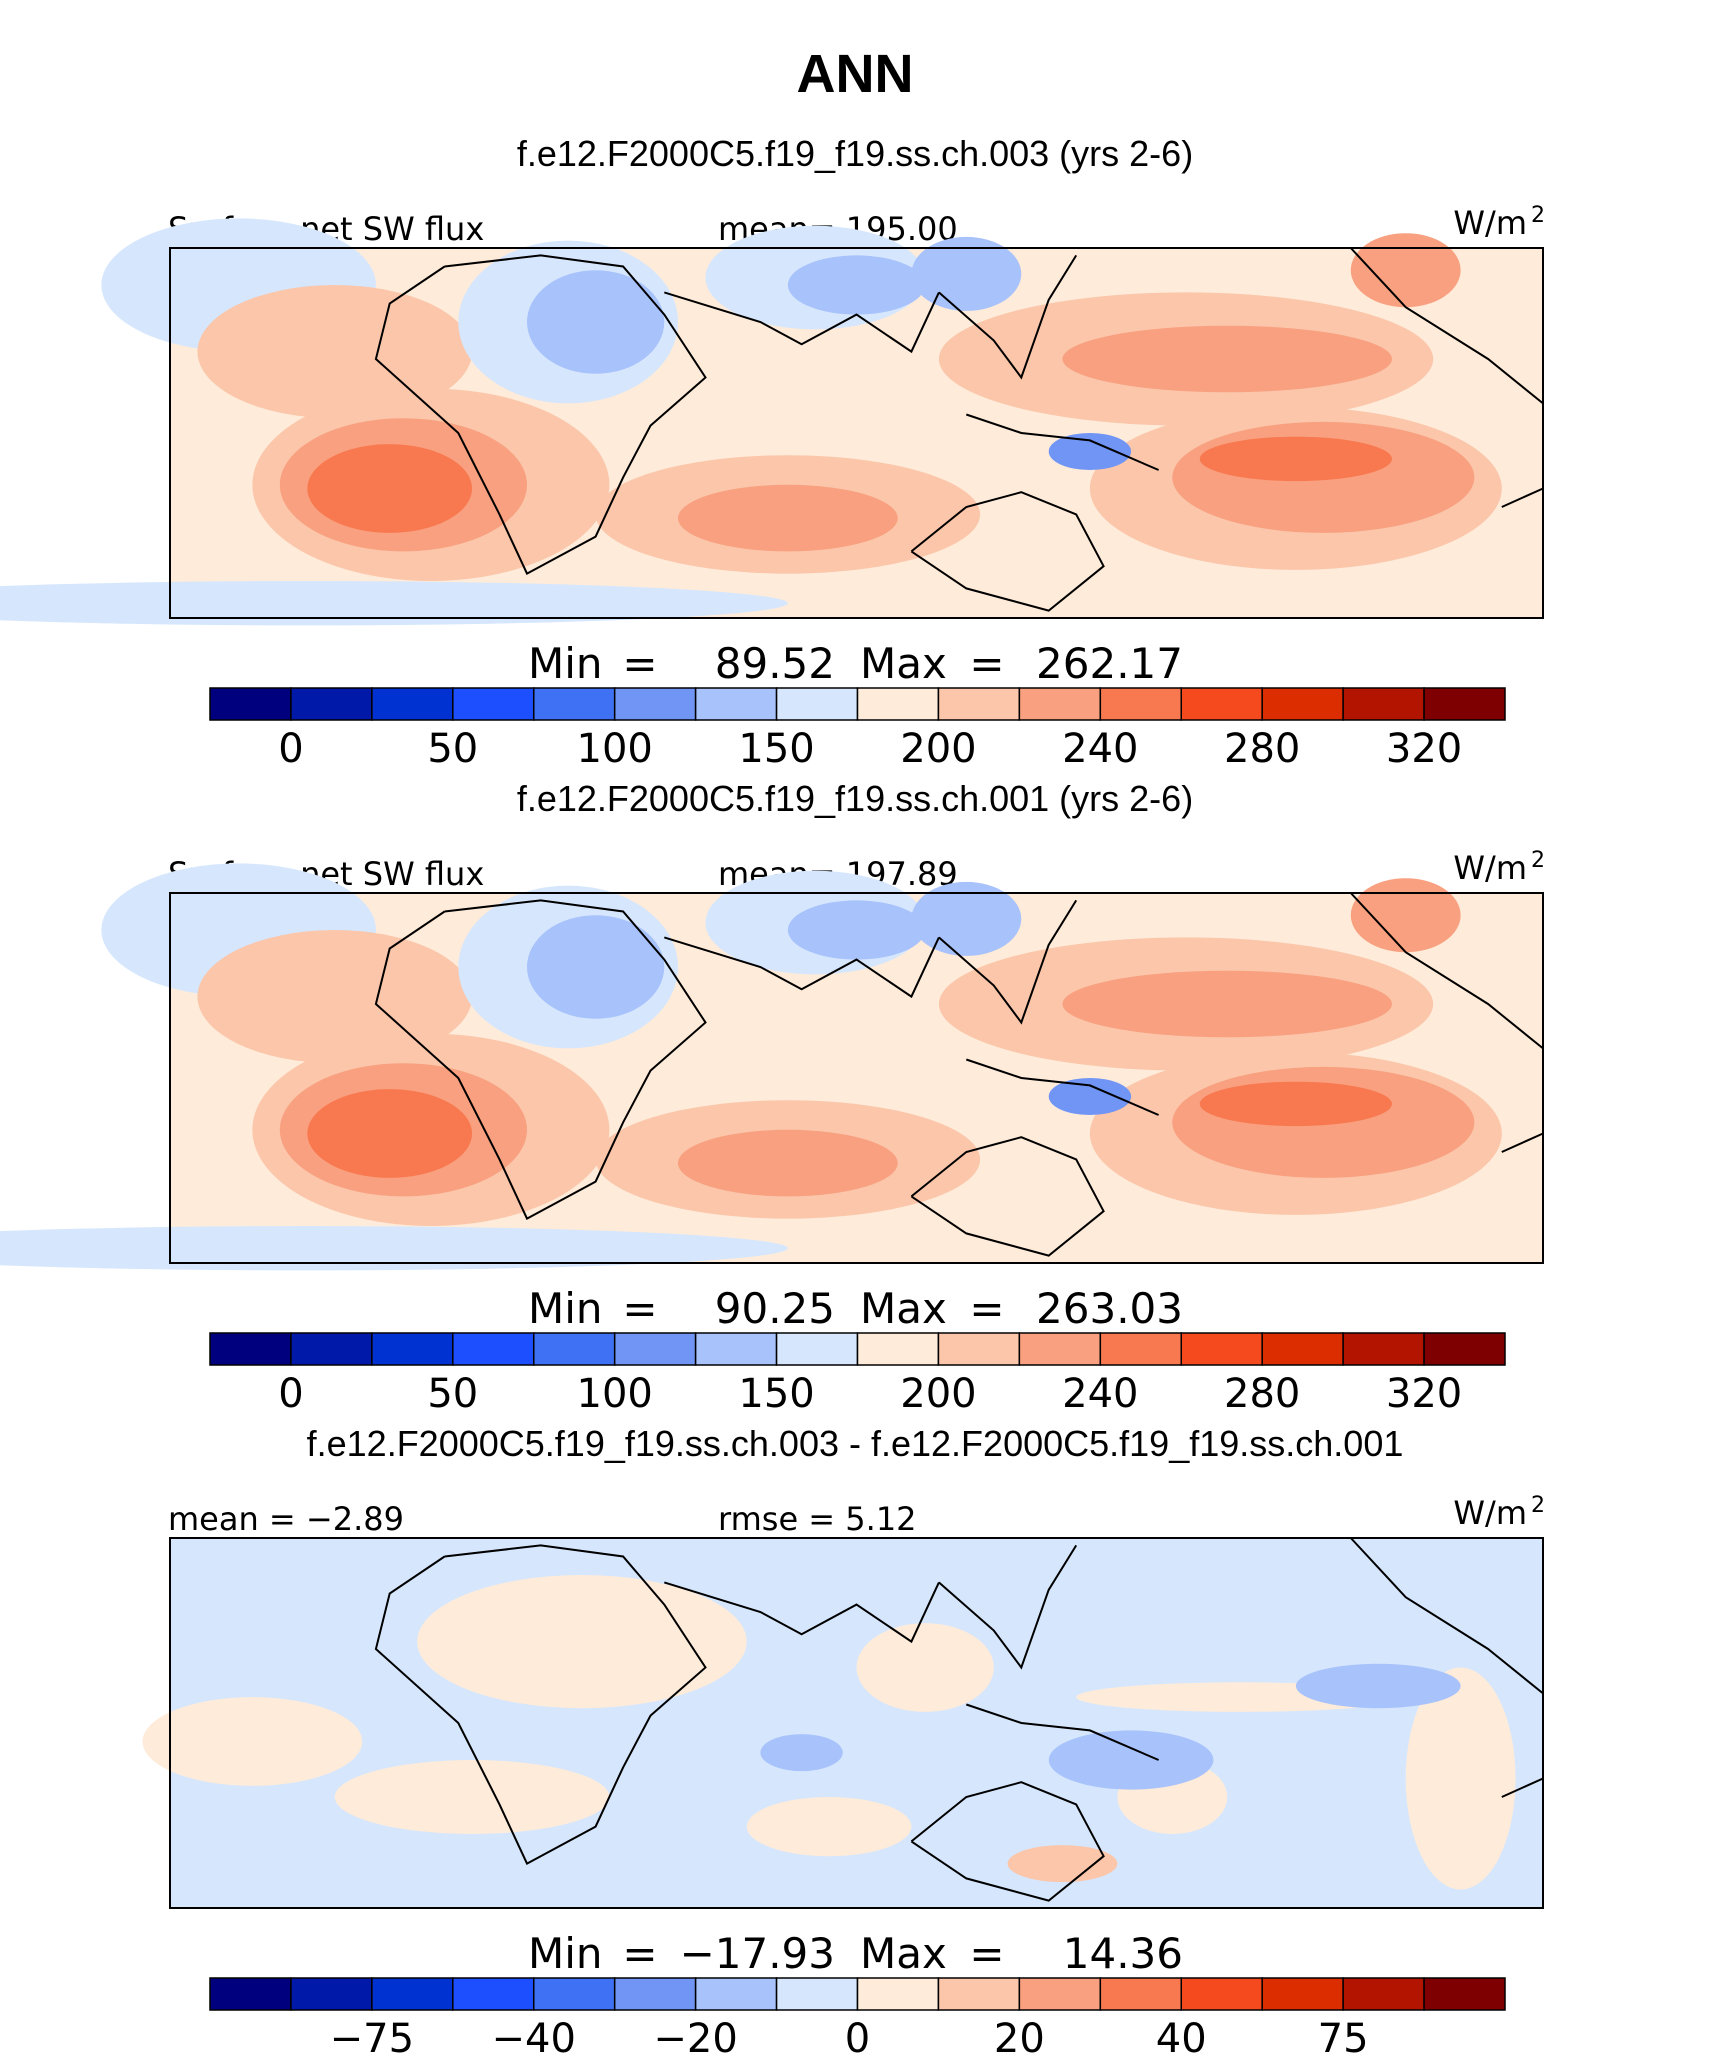 This screenshot has width=1710, height=2067. Describe the element at coordinates (1262, 749) in the screenshot. I see `colorbar-tick-label: 280` at that location.